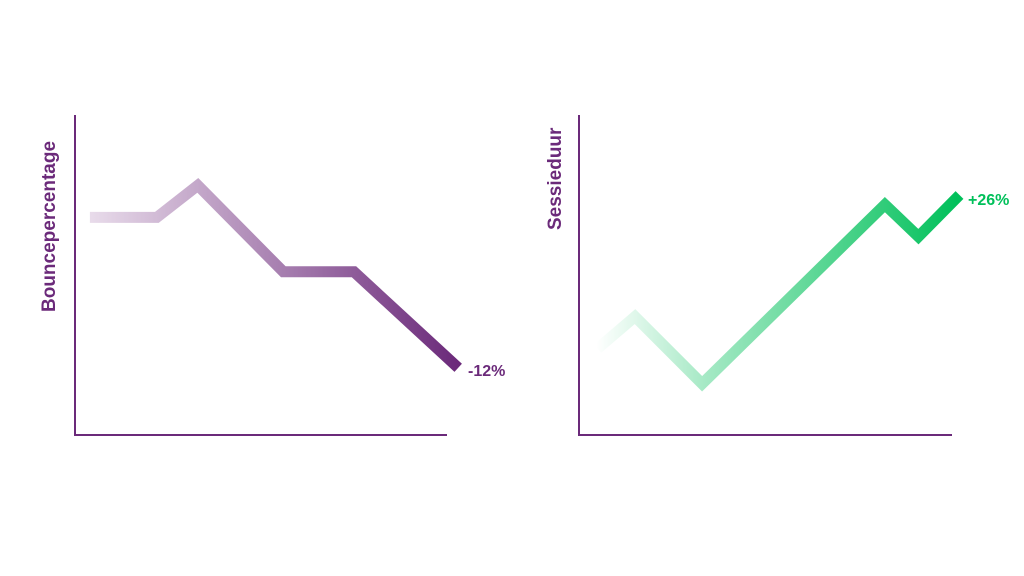 The image size is (1024, 576). What do you see at coordinates (486, 371) in the screenshot?
I see `change-annotation: -12%` at bounding box center [486, 371].